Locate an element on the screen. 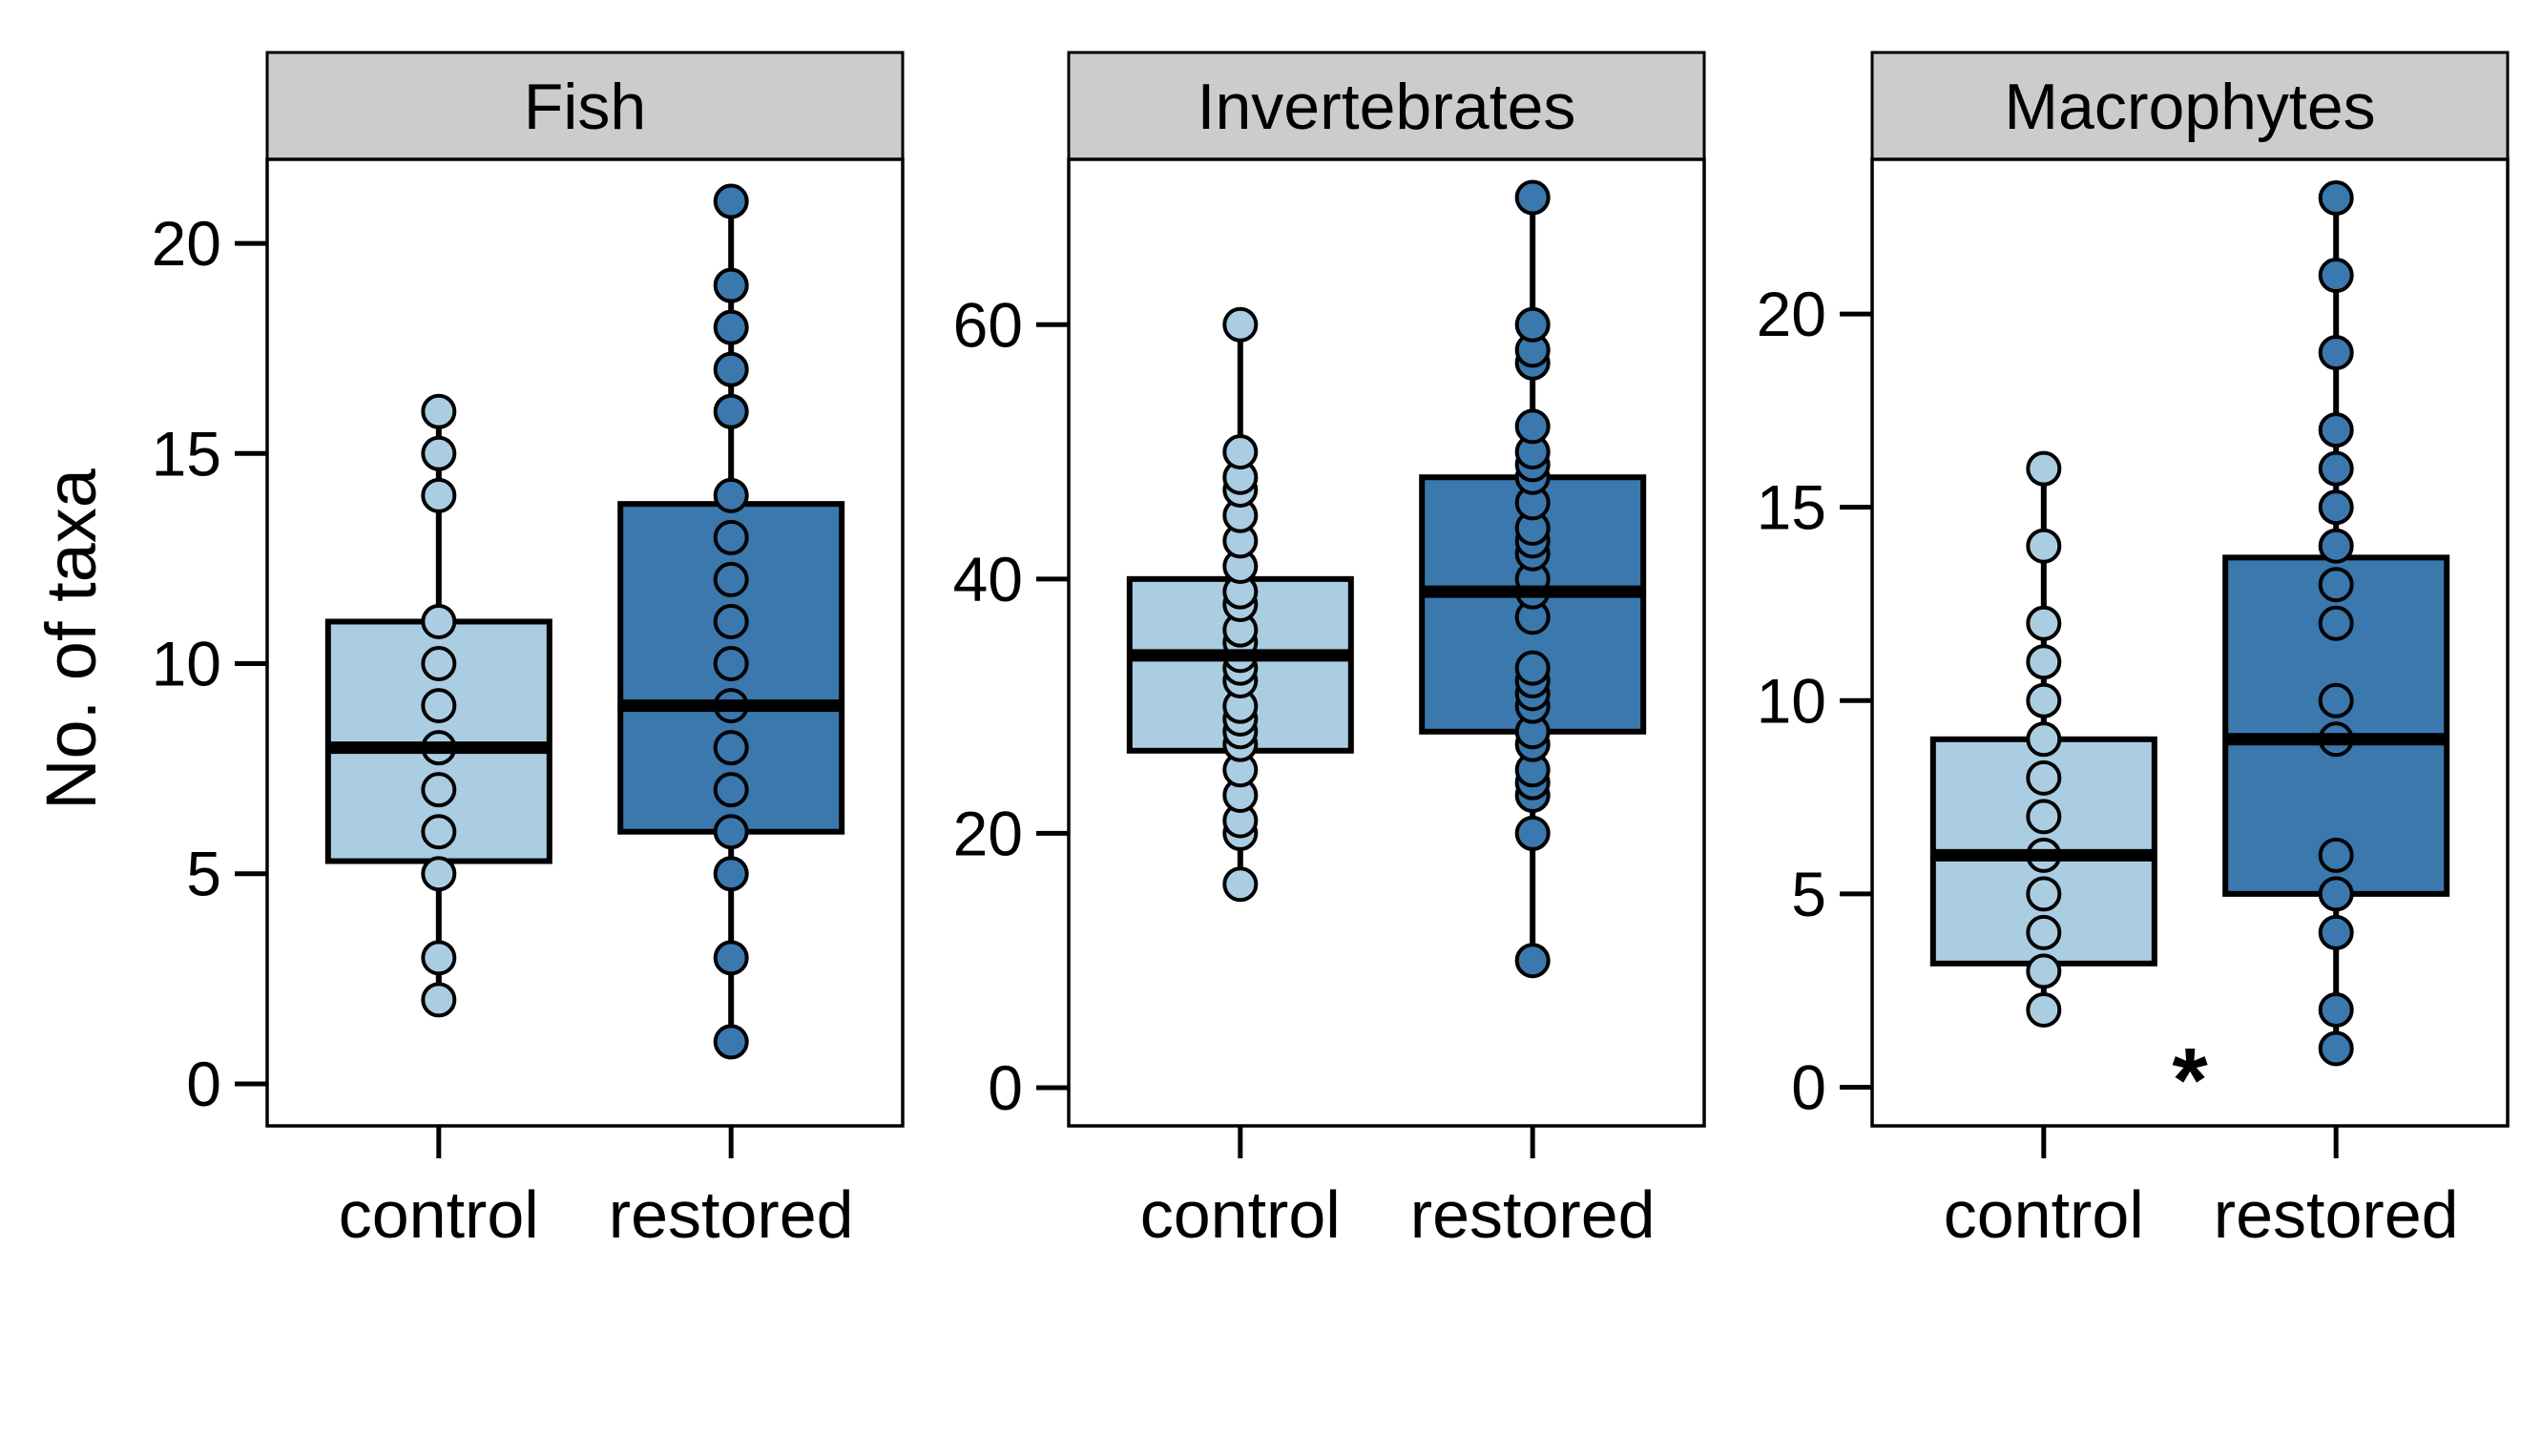 Image resolution: width=2542 pixels, height=1456 pixels. y-tick-label: 60 is located at coordinates (988, 324).